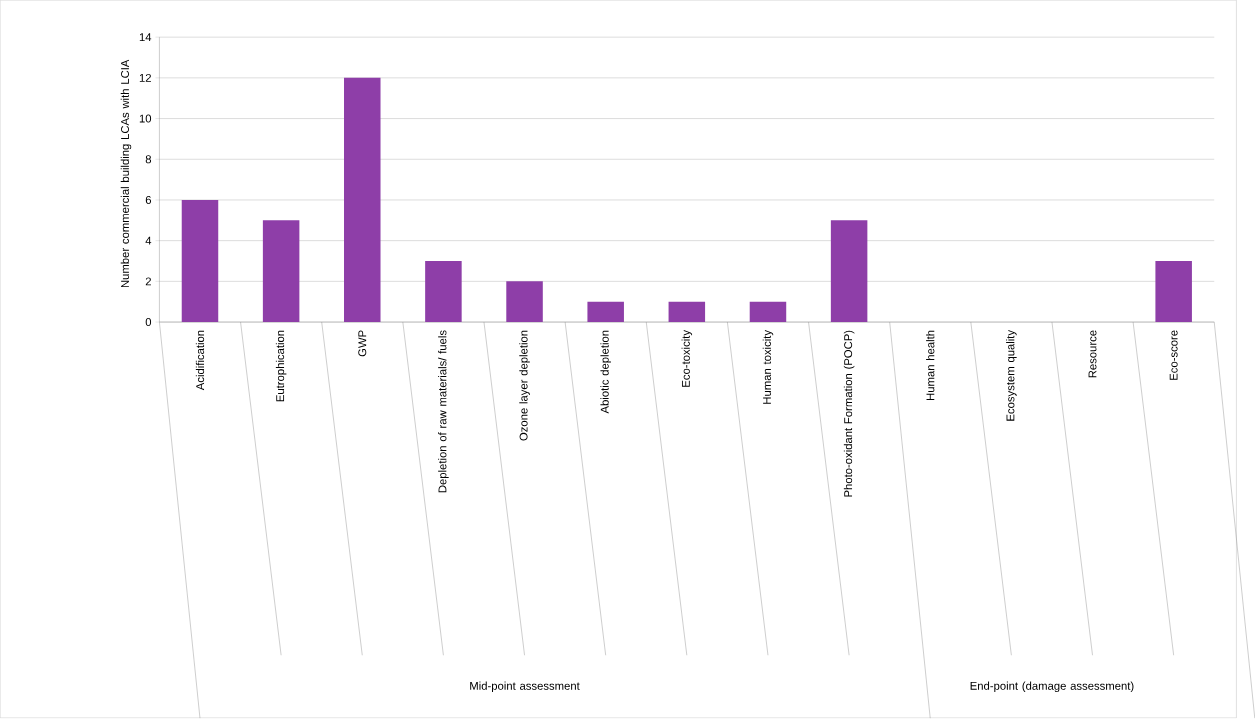 This screenshot has height=719, width=1255. I want to click on x-tick-label: Eco-toxicity, so click(687, 358).